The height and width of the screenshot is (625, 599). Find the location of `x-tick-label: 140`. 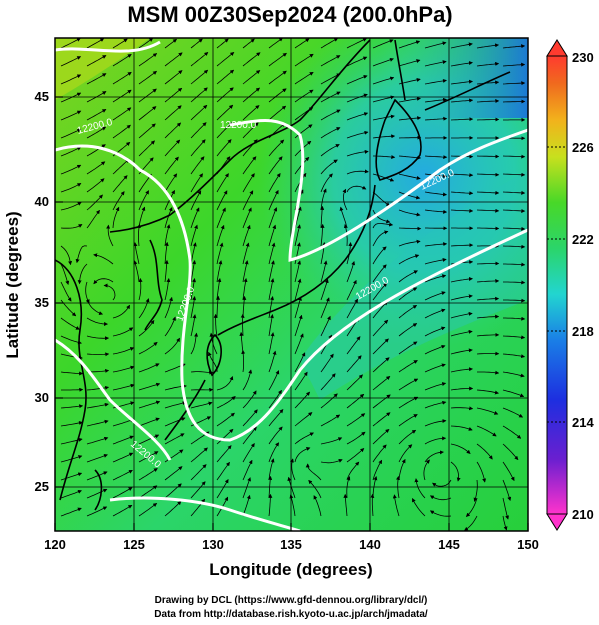

x-tick-label: 140 is located at coordinates (370, 544).